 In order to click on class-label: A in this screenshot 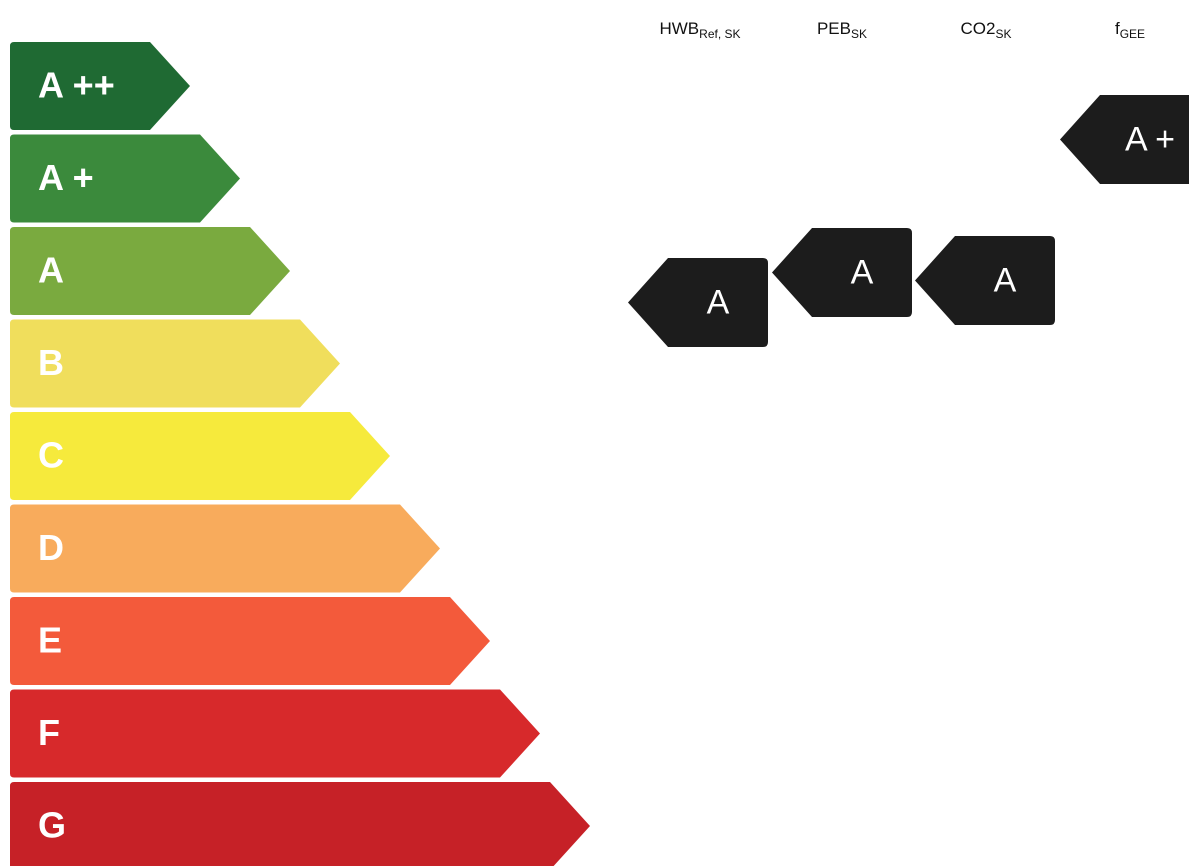, I will do `click(51, 270)`.